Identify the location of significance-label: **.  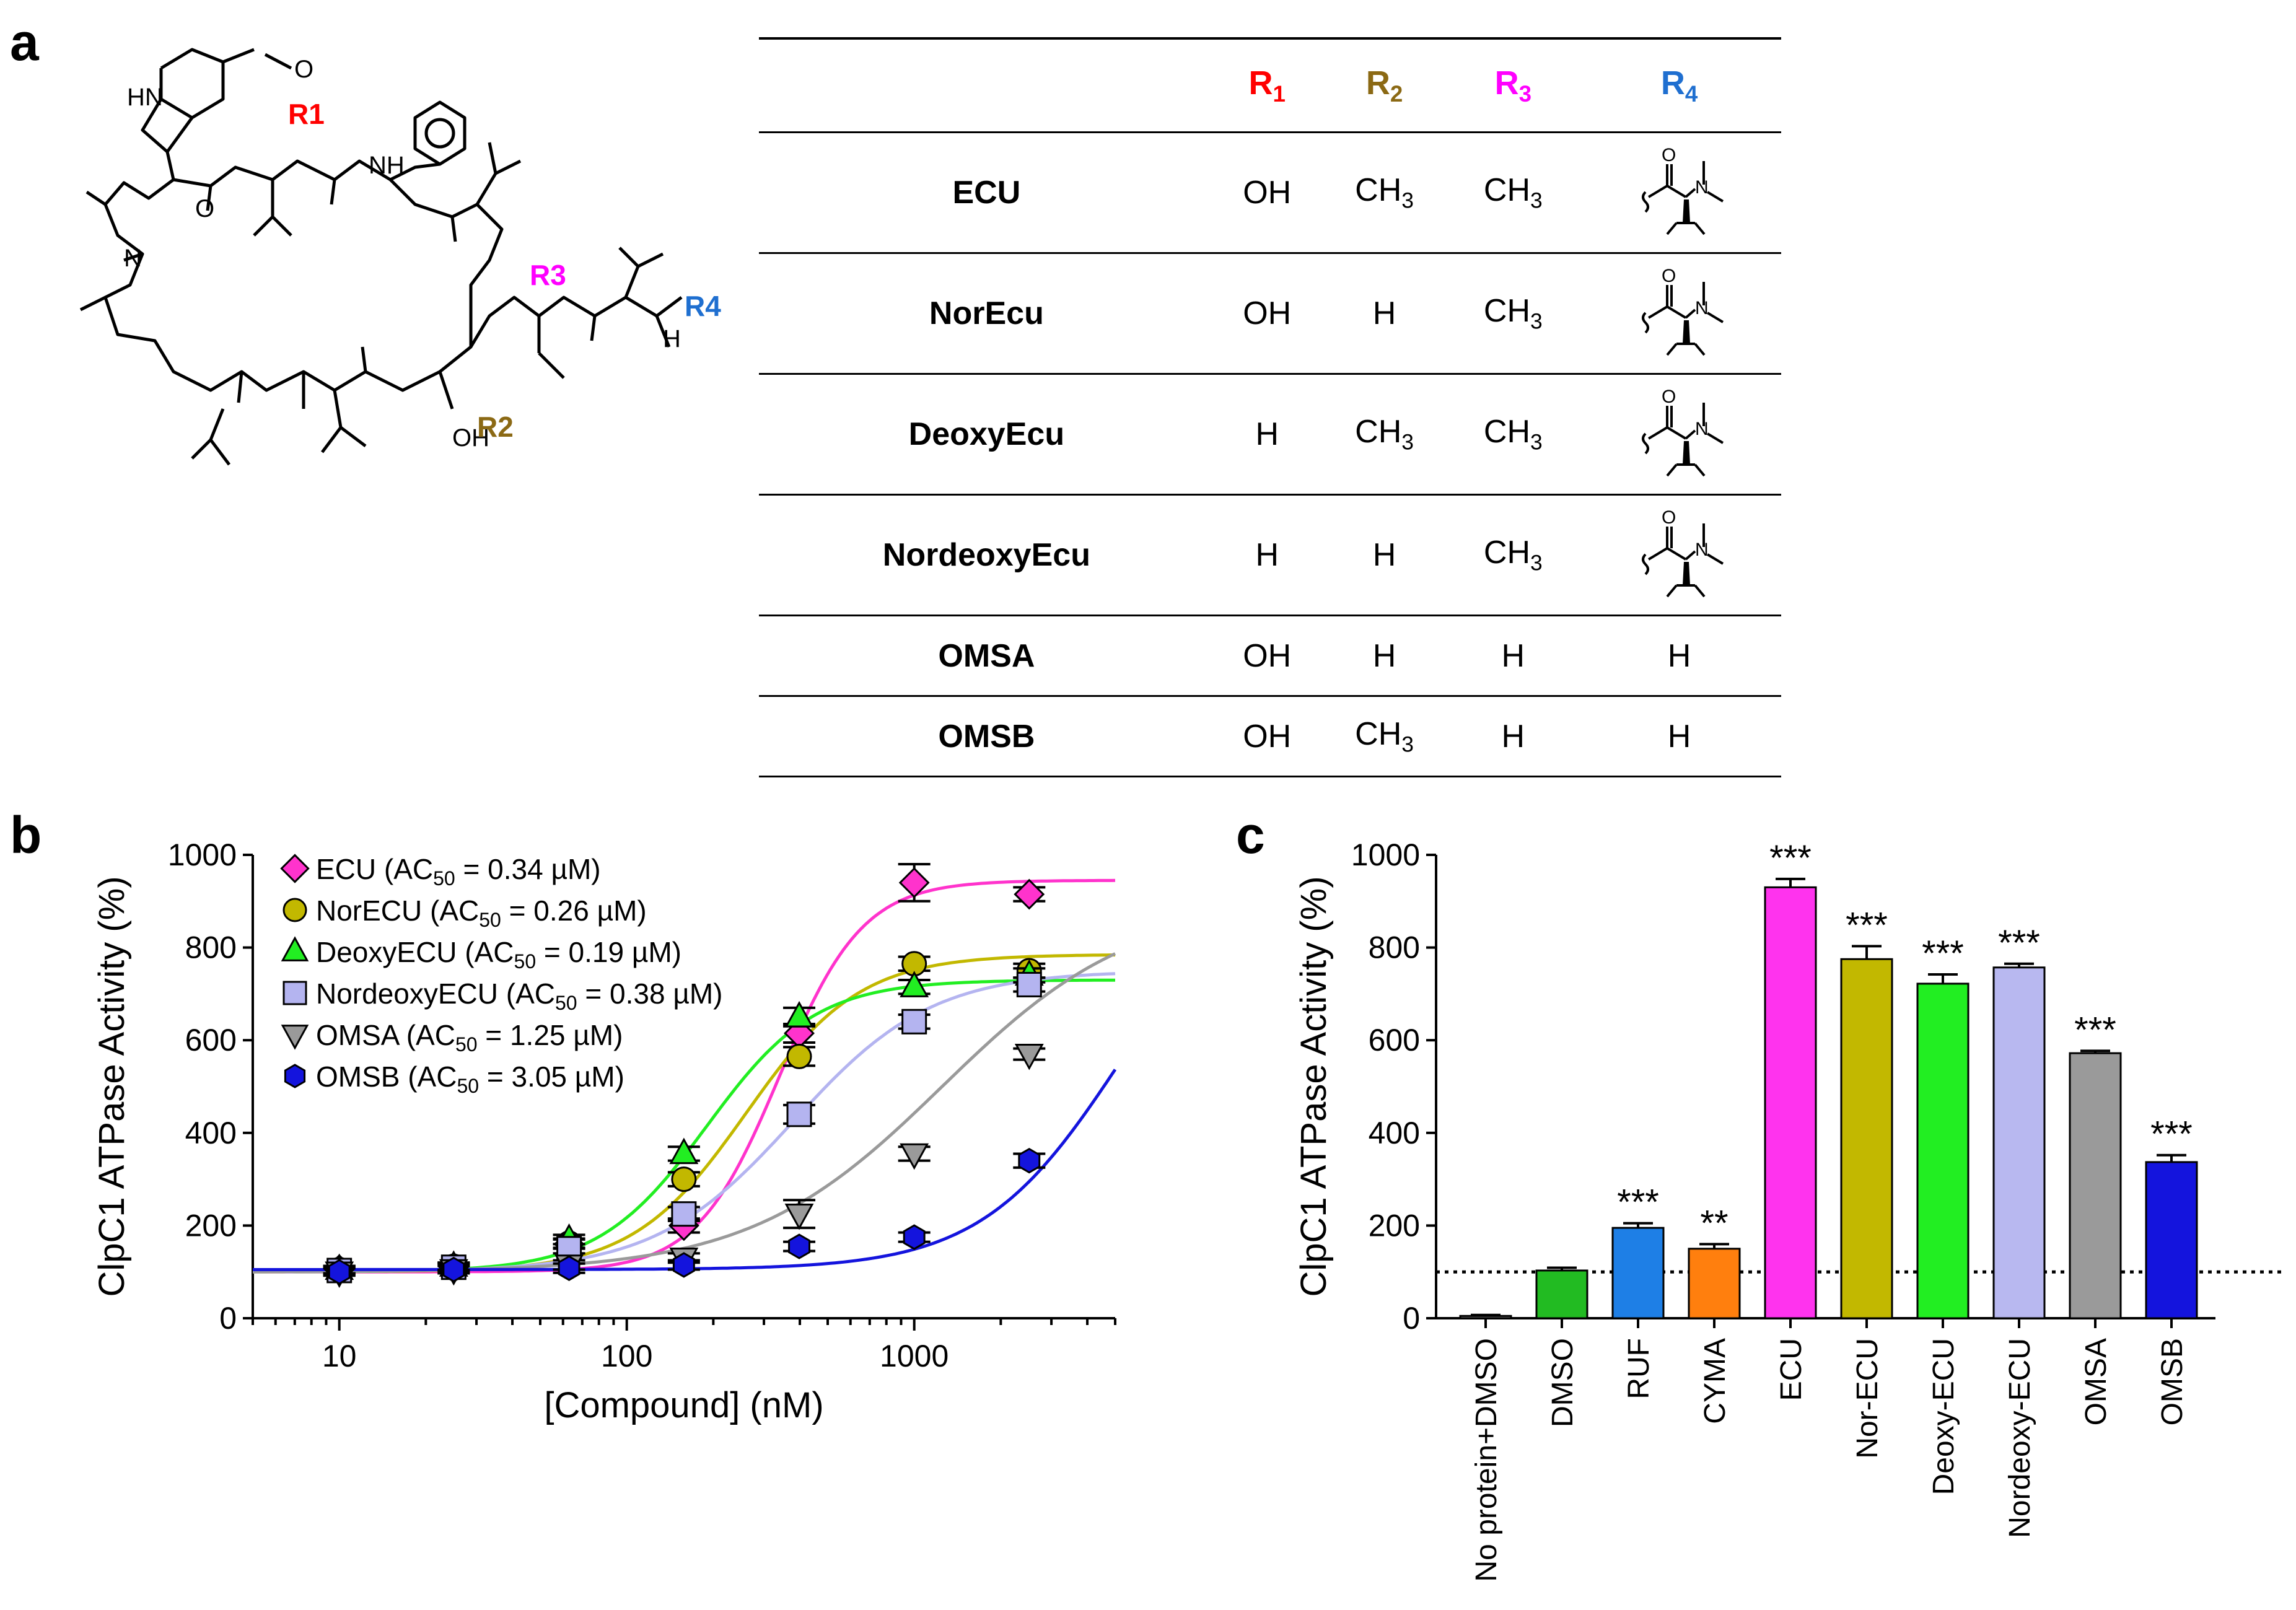
(1714, 1223).